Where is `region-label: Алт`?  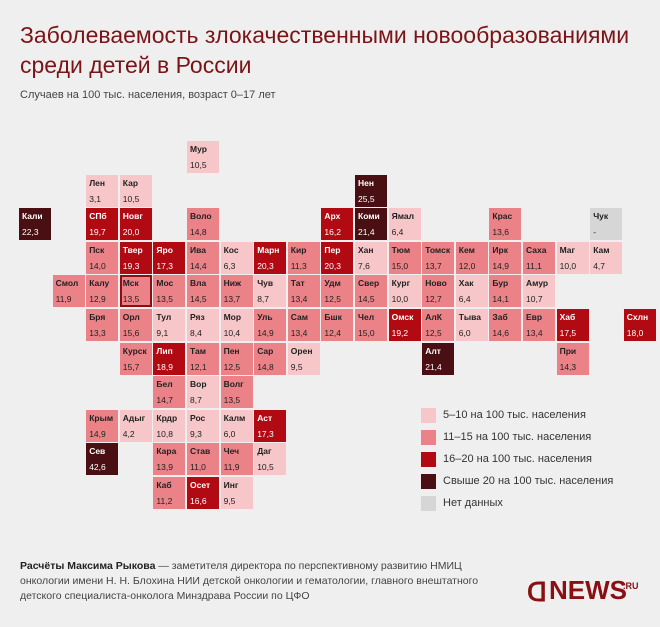
region-label: Алт is located at coordinates (433, 350).